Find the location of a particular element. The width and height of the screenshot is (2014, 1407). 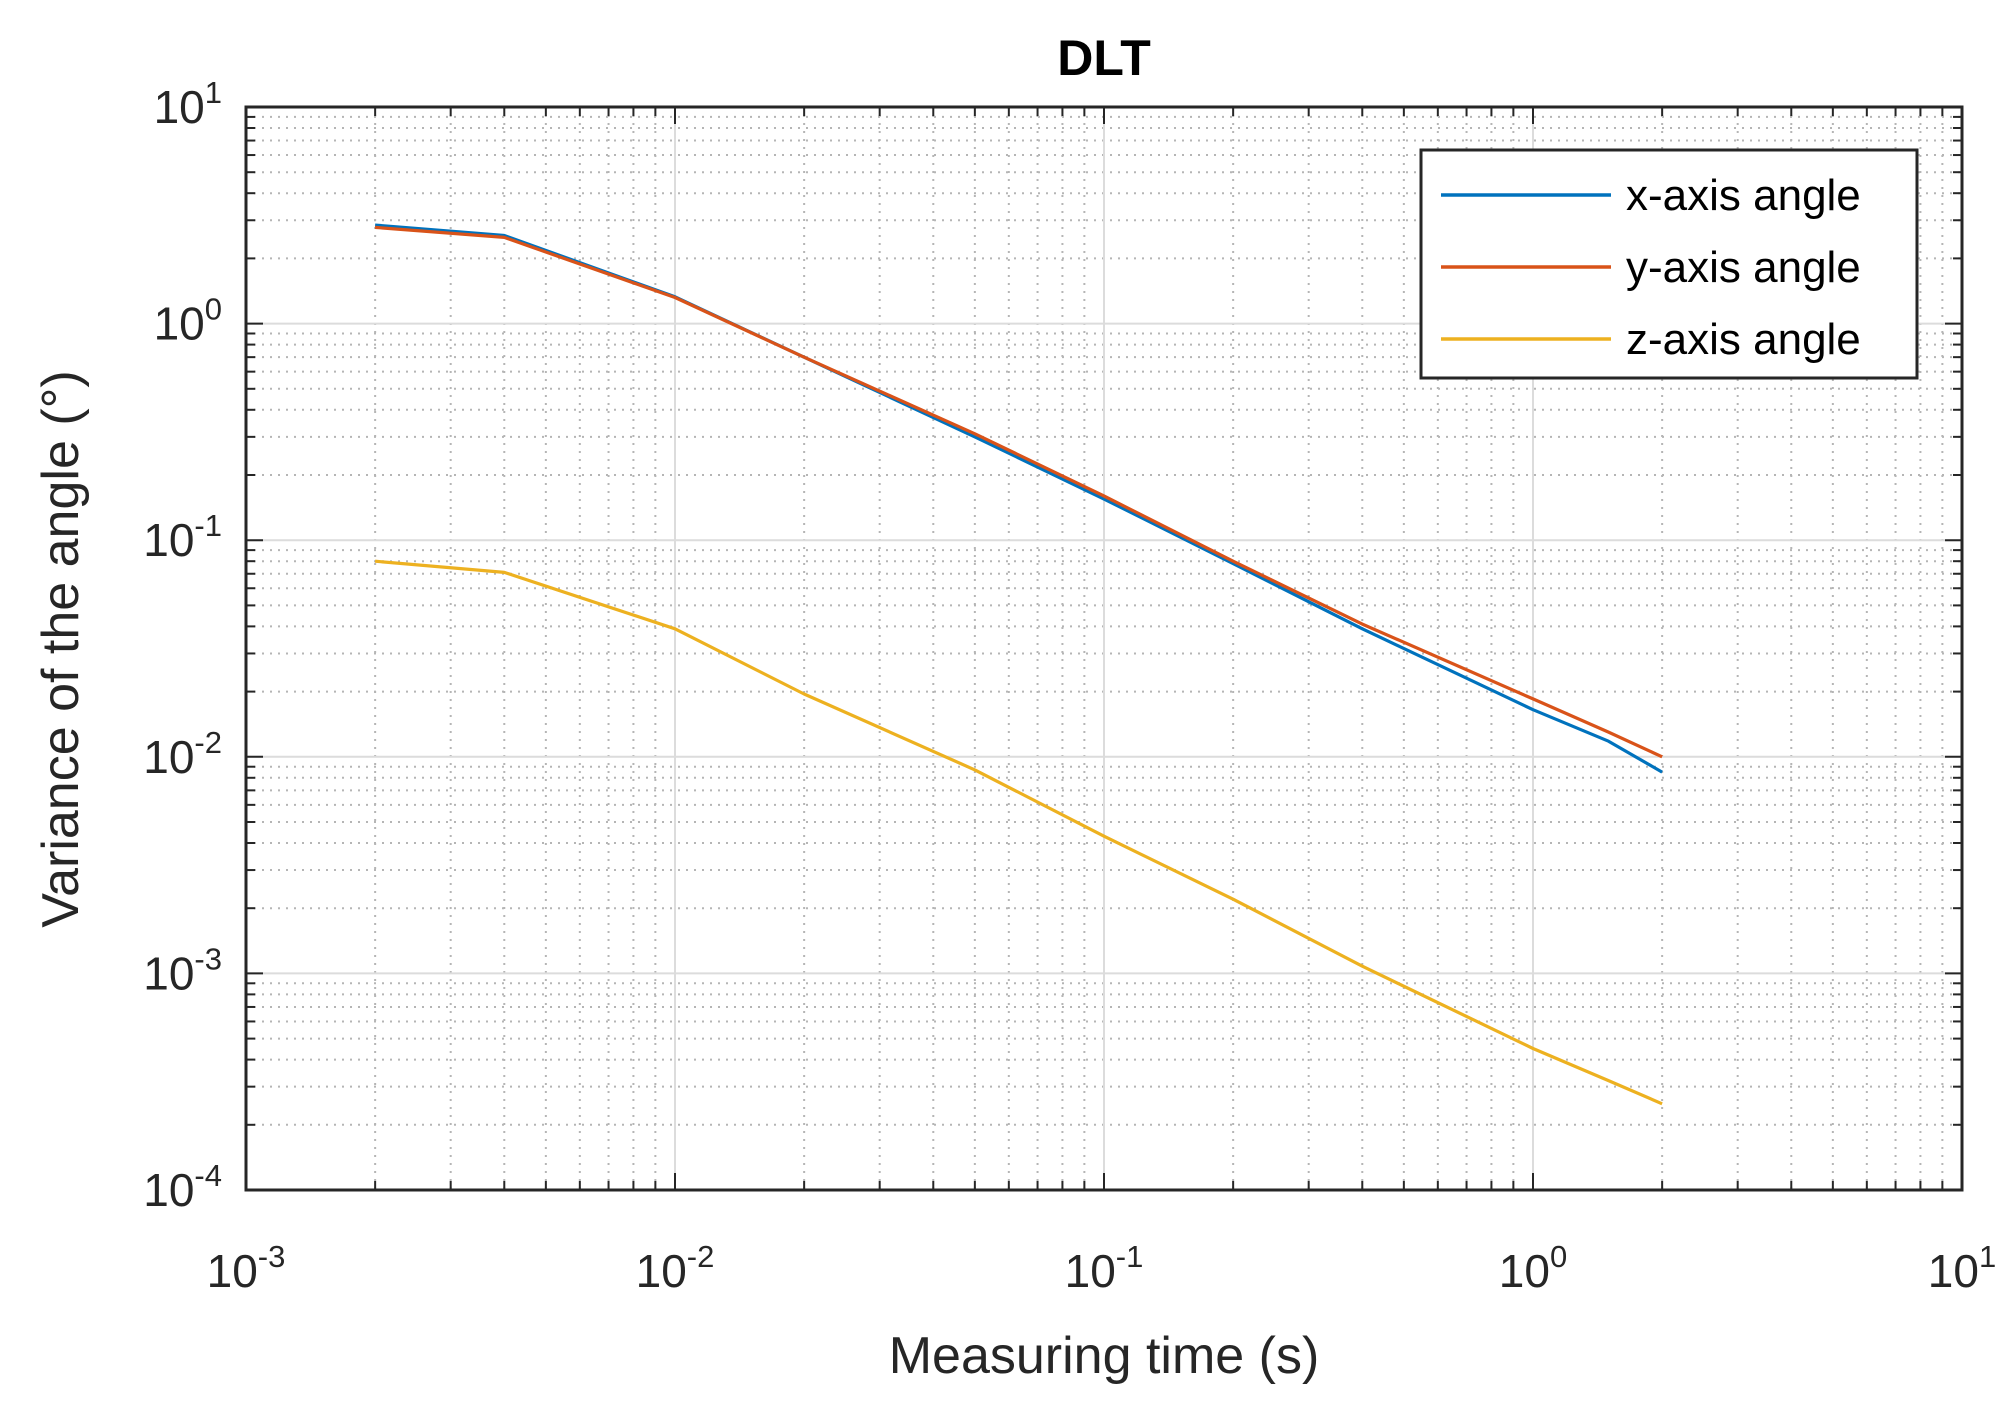

x-tick-label: 10⁻³ is located at coordinates (246, 1268).